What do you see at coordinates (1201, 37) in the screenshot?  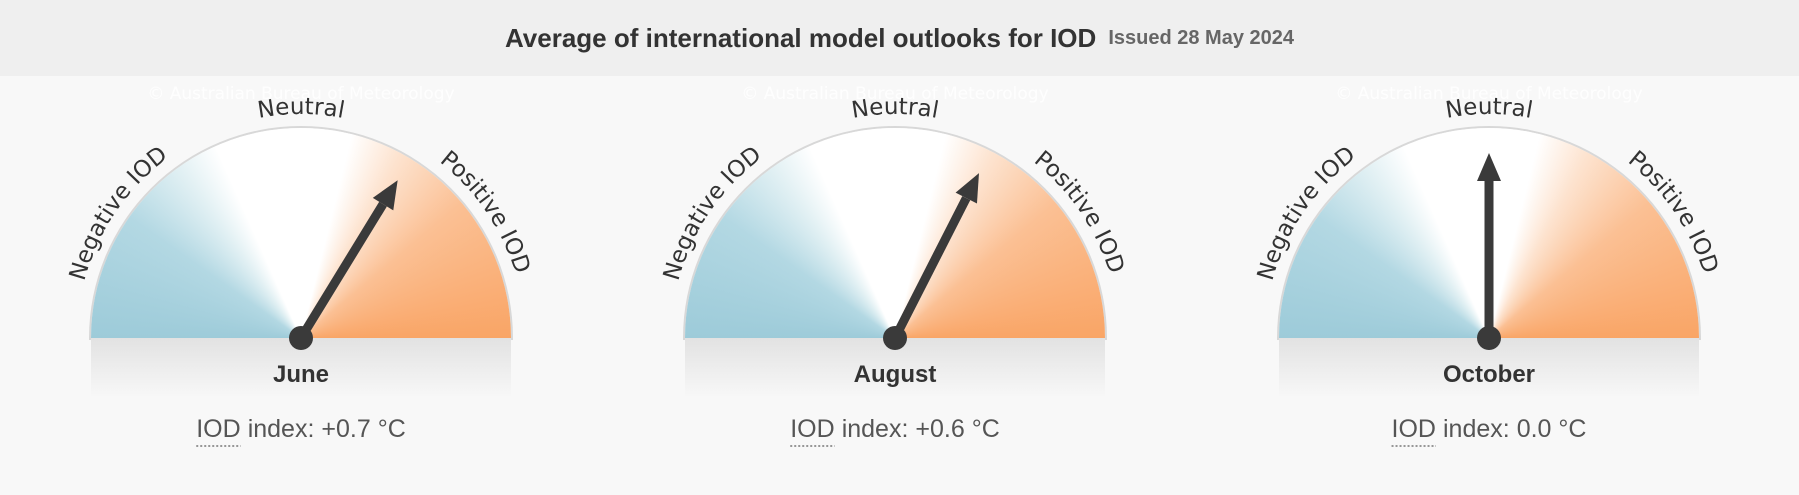 I see `issued-date: Issued 28 May 2024` at bounding box center [1201, 37].